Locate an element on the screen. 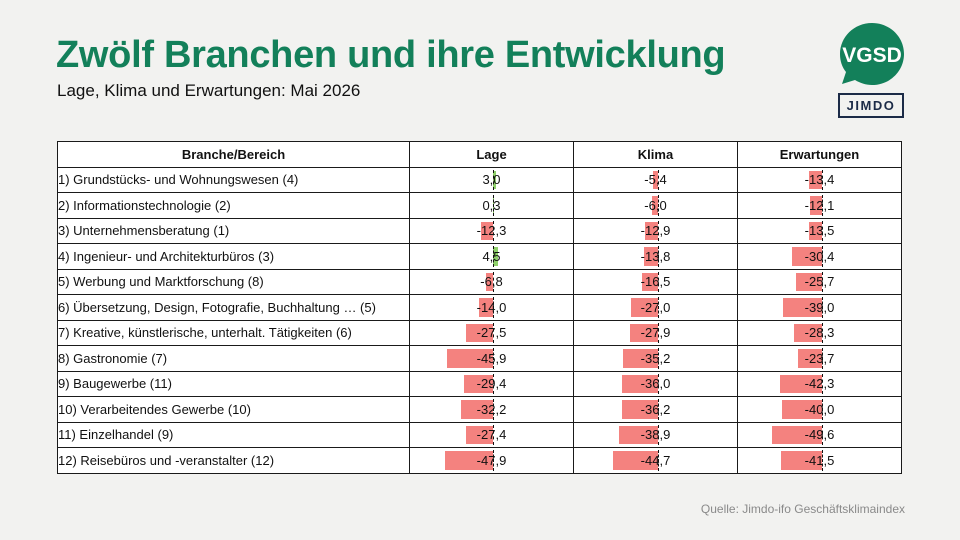 This screenshot has height=540, width=960. value-cell-erwartungen: -40,0 is located at coordinates (819, 409).